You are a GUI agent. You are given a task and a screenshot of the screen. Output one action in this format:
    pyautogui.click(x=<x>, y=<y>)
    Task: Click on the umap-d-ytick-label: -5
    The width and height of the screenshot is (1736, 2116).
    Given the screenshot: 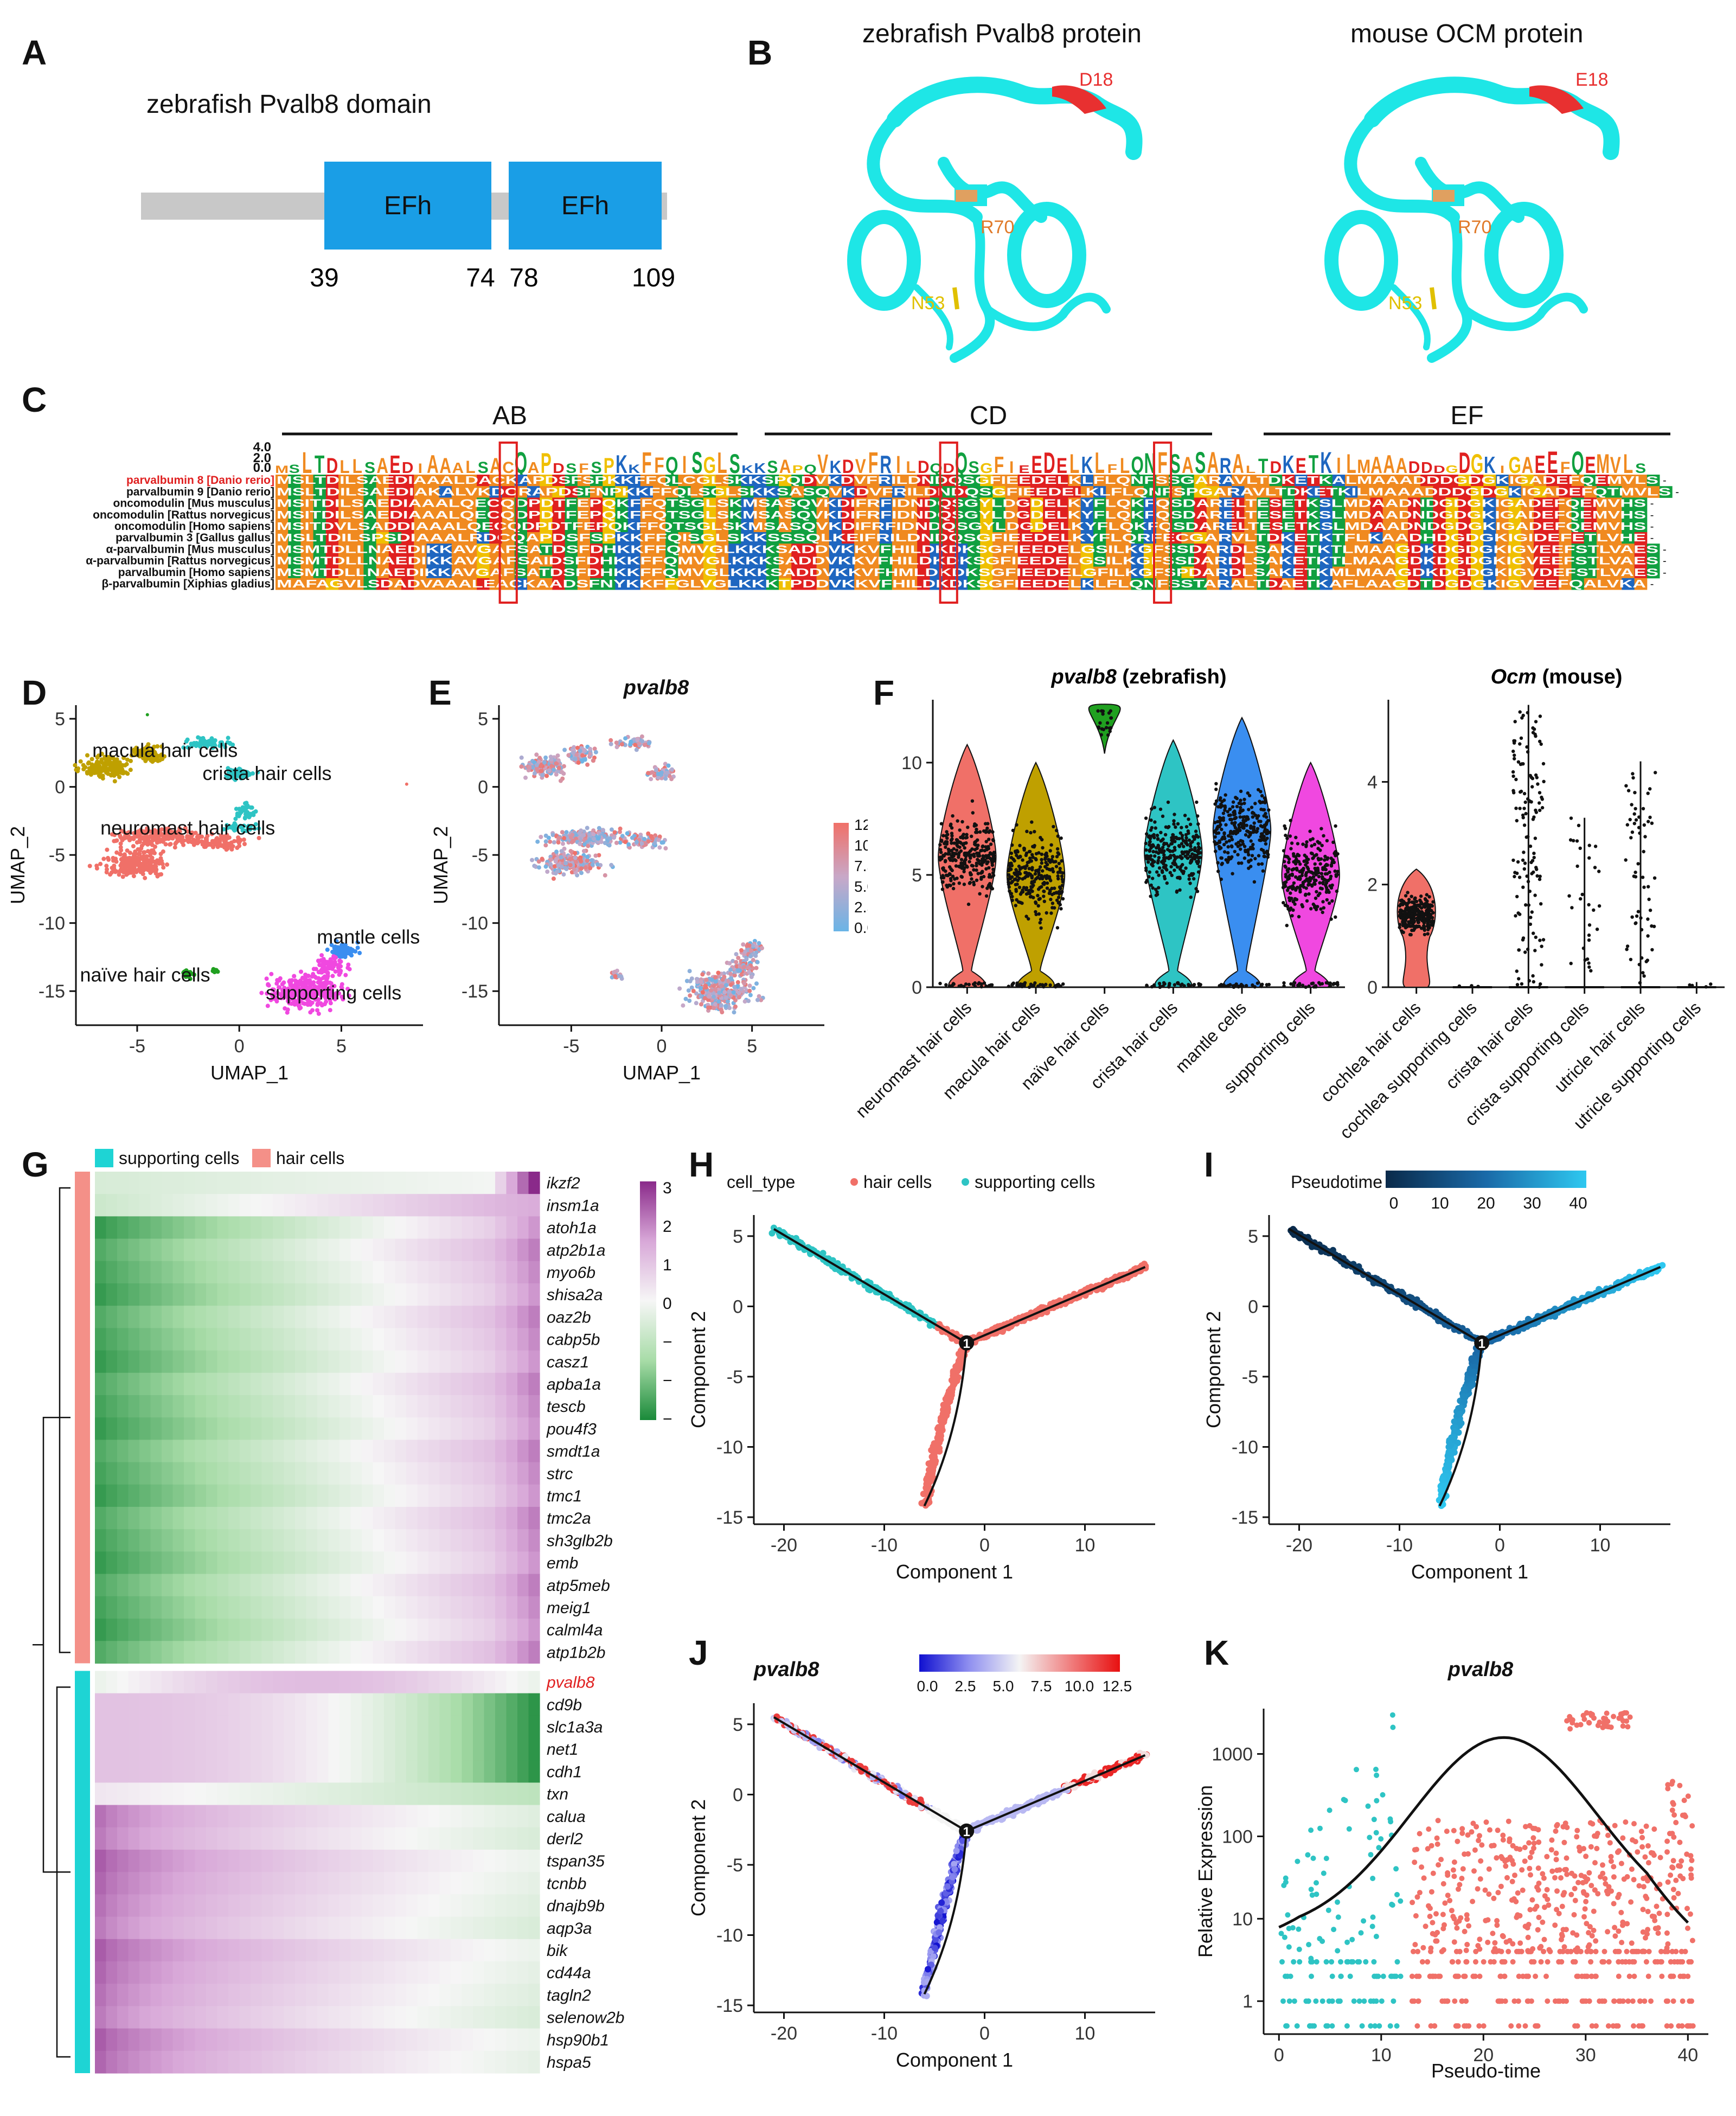 What is the action you would take?
    pyautogui.click(x=57, y=855)
    